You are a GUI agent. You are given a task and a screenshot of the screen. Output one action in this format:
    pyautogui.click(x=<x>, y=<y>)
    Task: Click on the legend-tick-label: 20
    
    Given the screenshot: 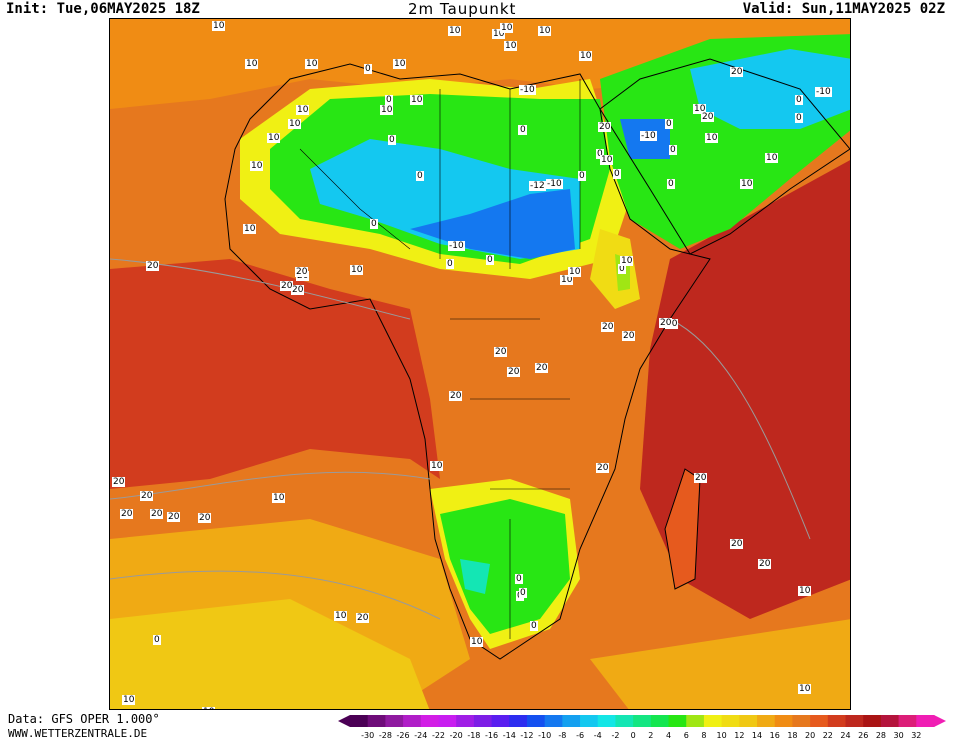 What is the action you would take?
    pyautogui.click(x=810, y=735)
    